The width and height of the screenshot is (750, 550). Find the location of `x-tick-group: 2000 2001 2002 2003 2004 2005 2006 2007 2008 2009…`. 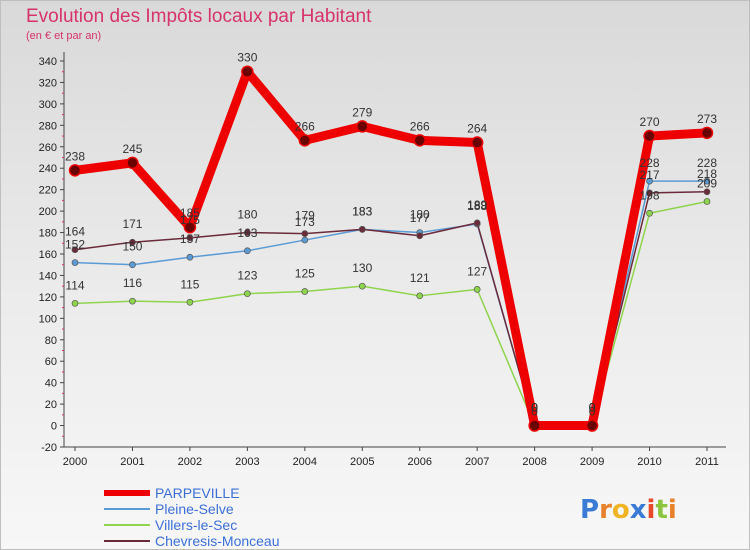

x-tick-group: 2000 2001 2002 2003 2004 2005 2006 2007 2008 2009… is located at coordinates (391, 457).